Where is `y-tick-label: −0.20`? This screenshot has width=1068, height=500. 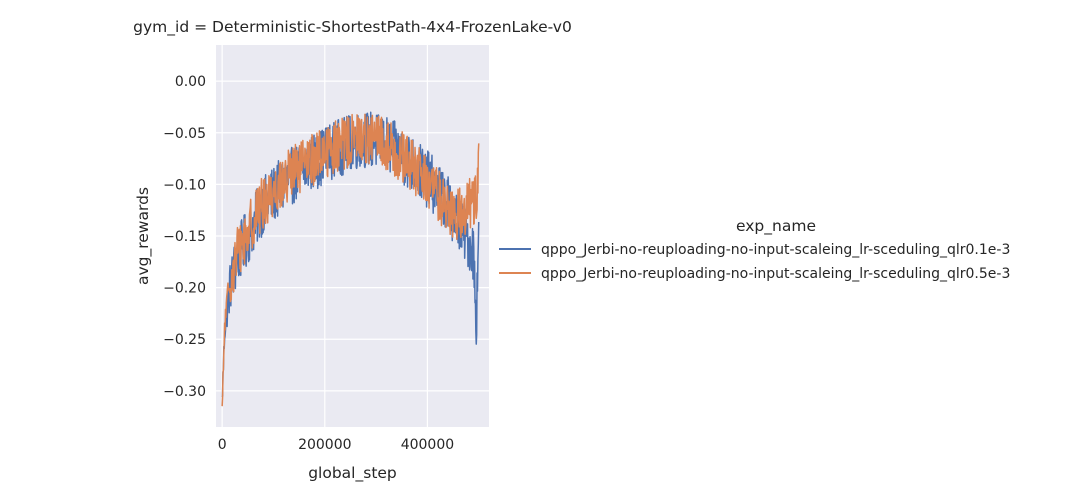 y-tick-label: −0.20 is located at coordinates (184, 289).